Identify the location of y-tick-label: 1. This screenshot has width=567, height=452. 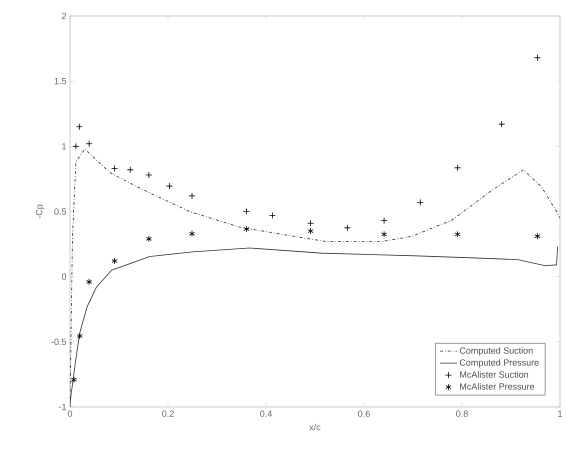
(64, 146).